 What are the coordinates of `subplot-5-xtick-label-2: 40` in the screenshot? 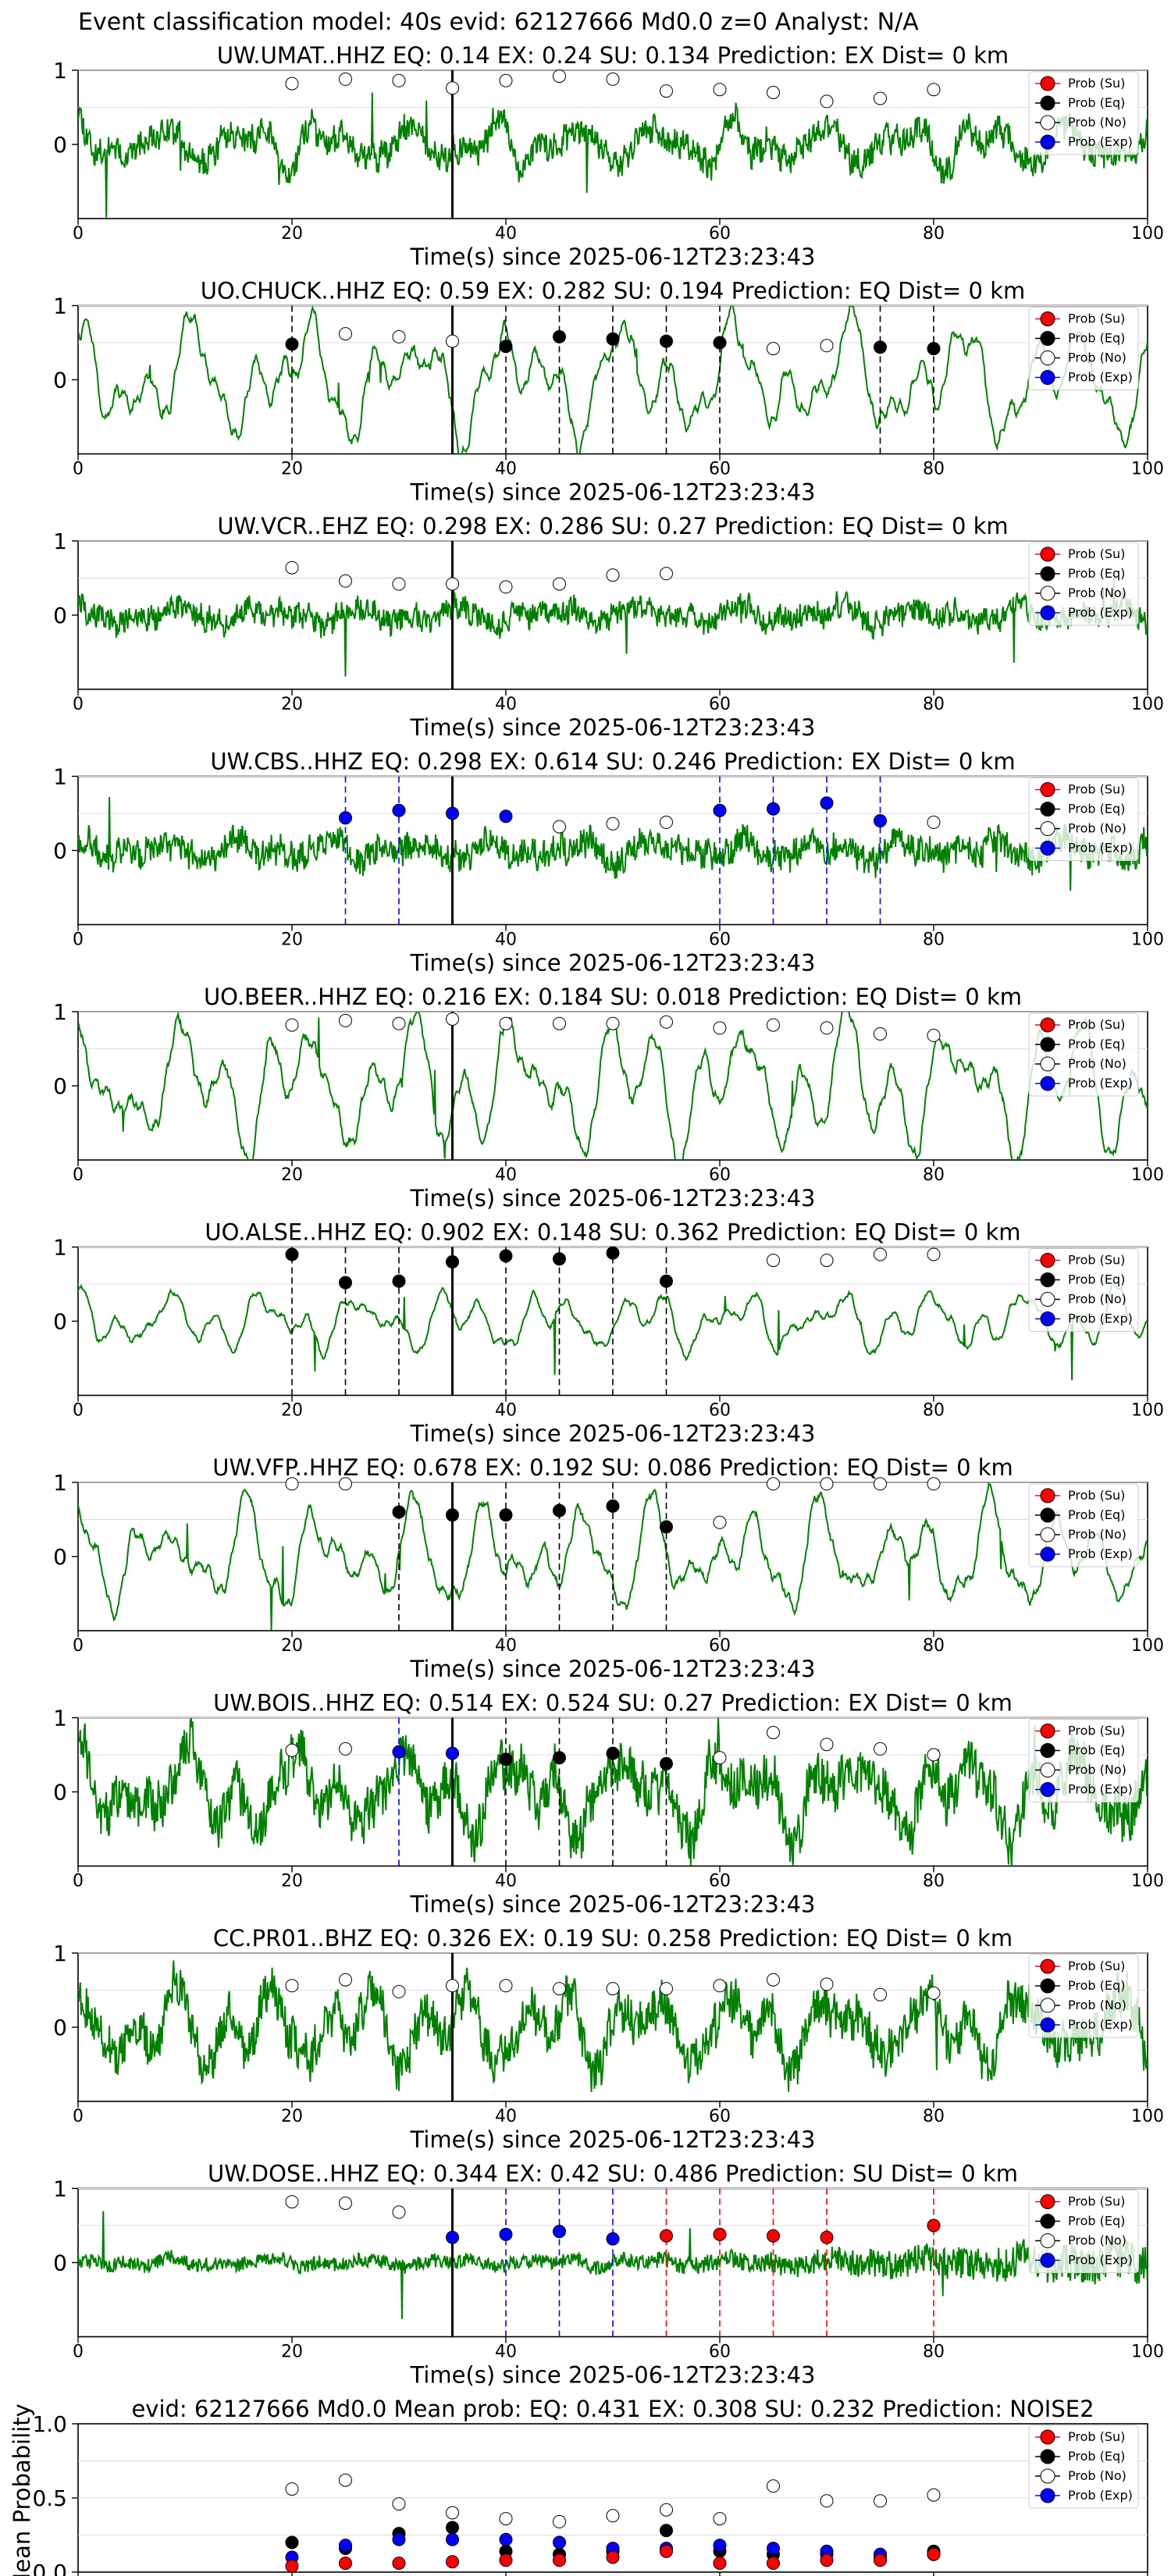 It's located at (506, 1175).